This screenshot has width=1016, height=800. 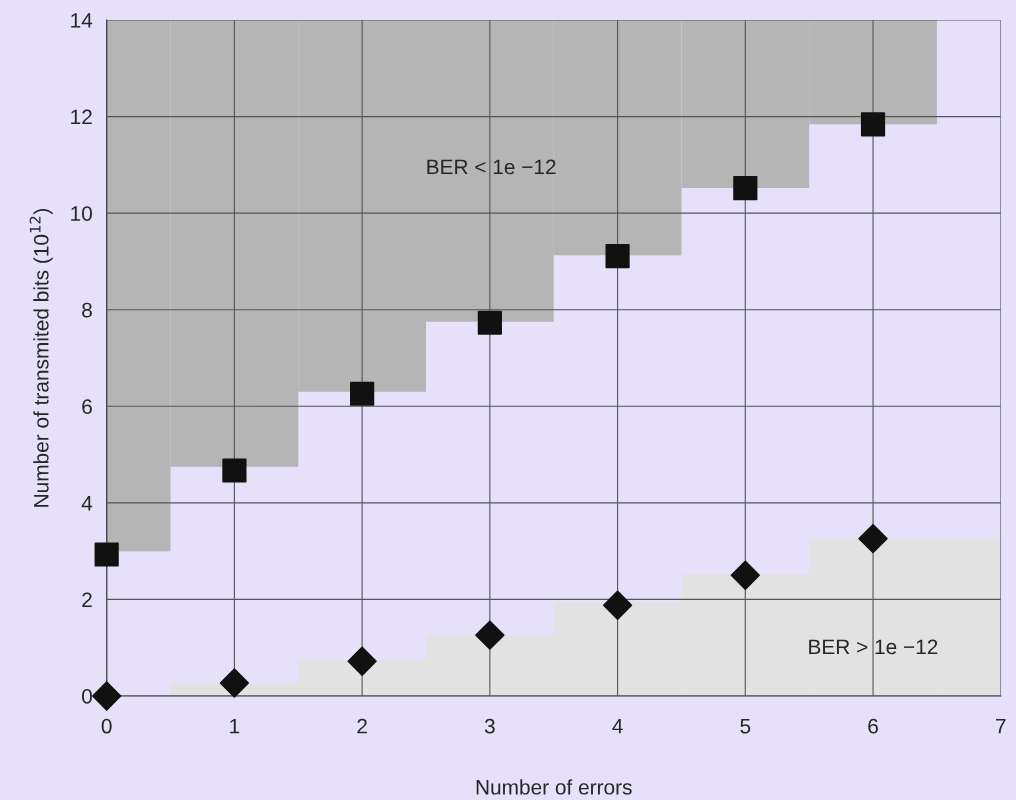 I want to click on y-tick-label: 12, so click(x=81, y=117).